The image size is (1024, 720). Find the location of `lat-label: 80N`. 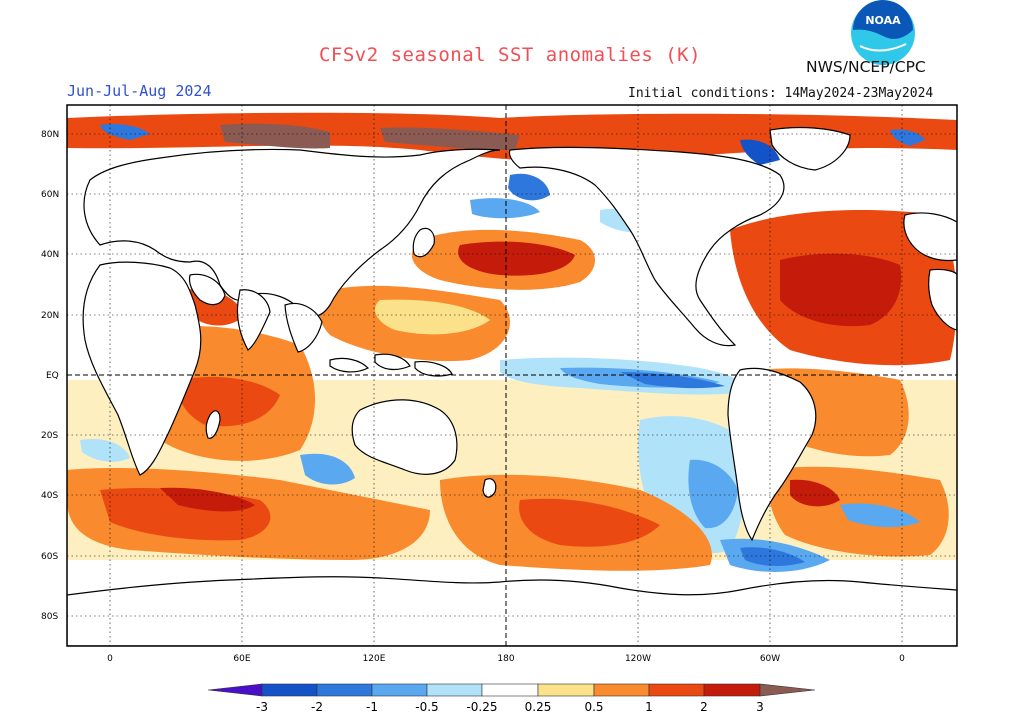

lat-label: 80N is located at coordinates (50, 135).